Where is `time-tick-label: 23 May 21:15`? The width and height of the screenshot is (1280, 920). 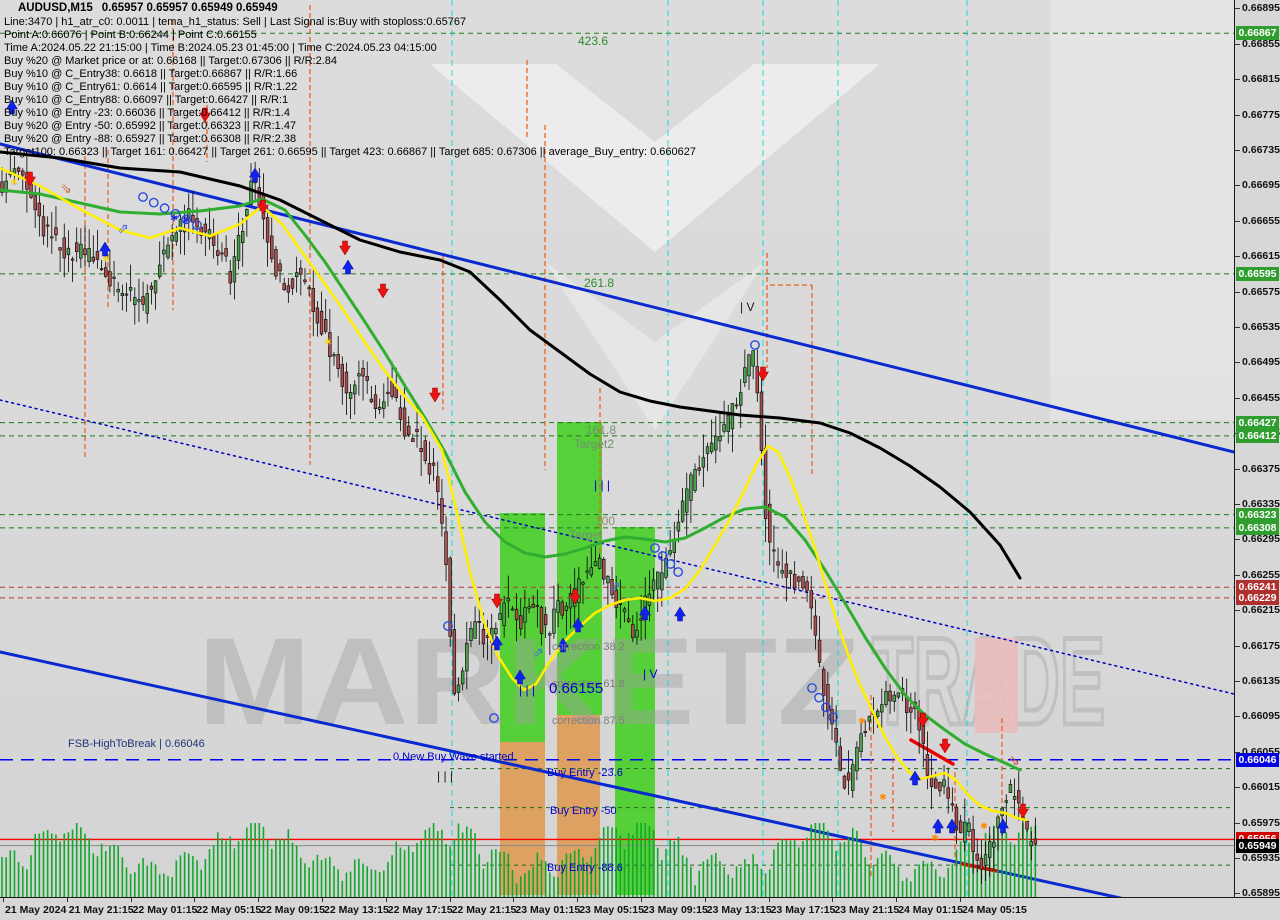 time-tick-label: 23 May 21:15 is located at coordinates (867, 910).